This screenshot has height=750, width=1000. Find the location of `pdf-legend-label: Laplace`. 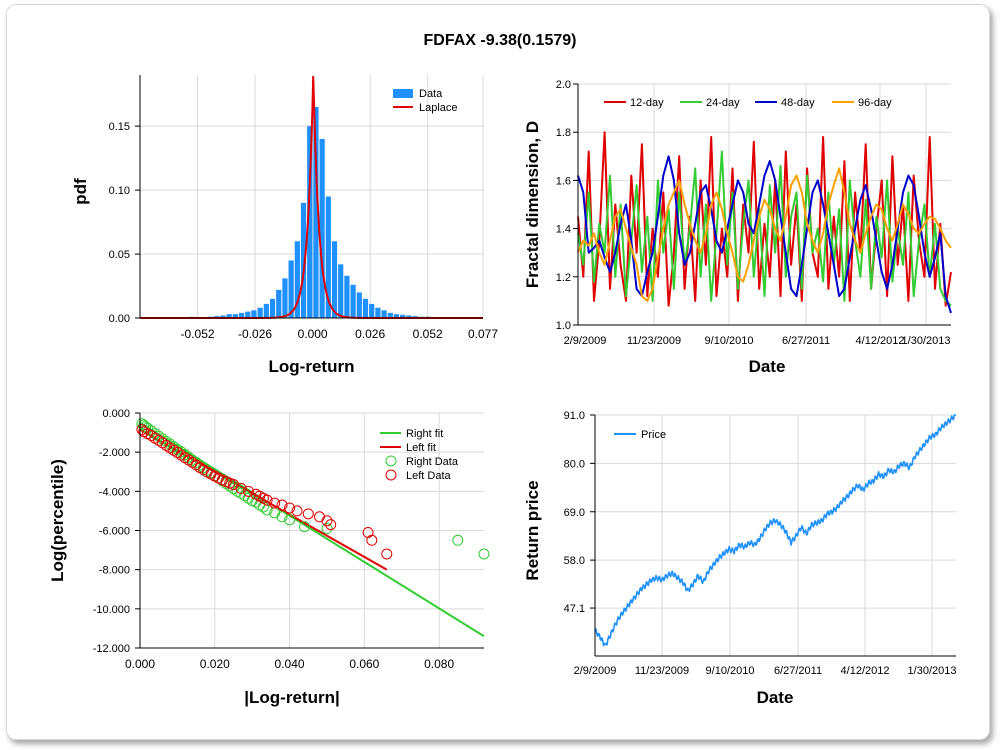

pdf-legend-label: Laplace is located at coordinates (438, 108).